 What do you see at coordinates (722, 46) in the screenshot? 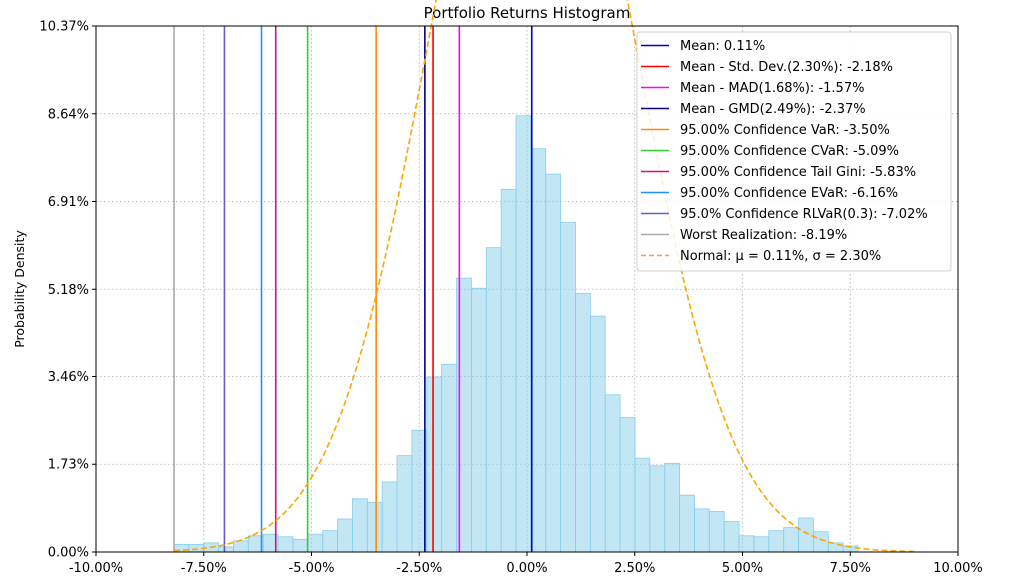
I see `legend-label: Mean: 0.11%` at bounding box center [722, 46].